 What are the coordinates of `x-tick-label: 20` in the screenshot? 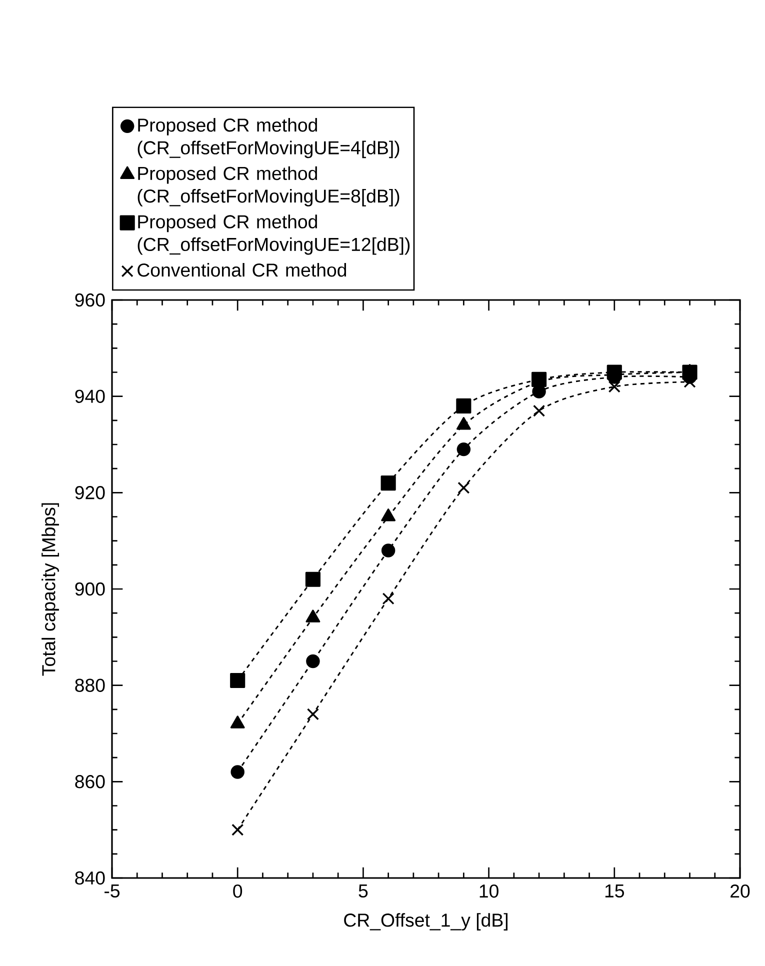 It's located at (740, 891).